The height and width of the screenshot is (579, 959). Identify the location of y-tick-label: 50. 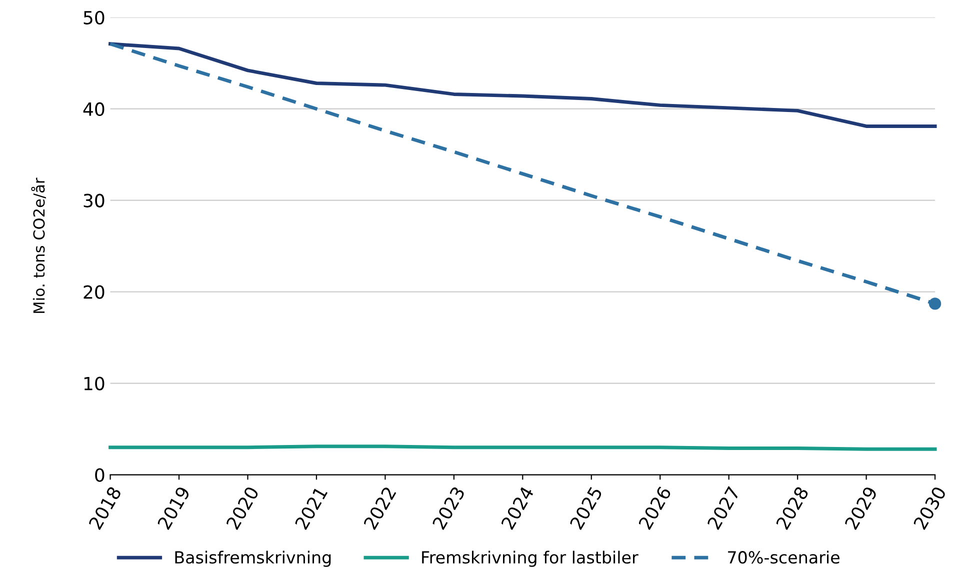
(94, 17).